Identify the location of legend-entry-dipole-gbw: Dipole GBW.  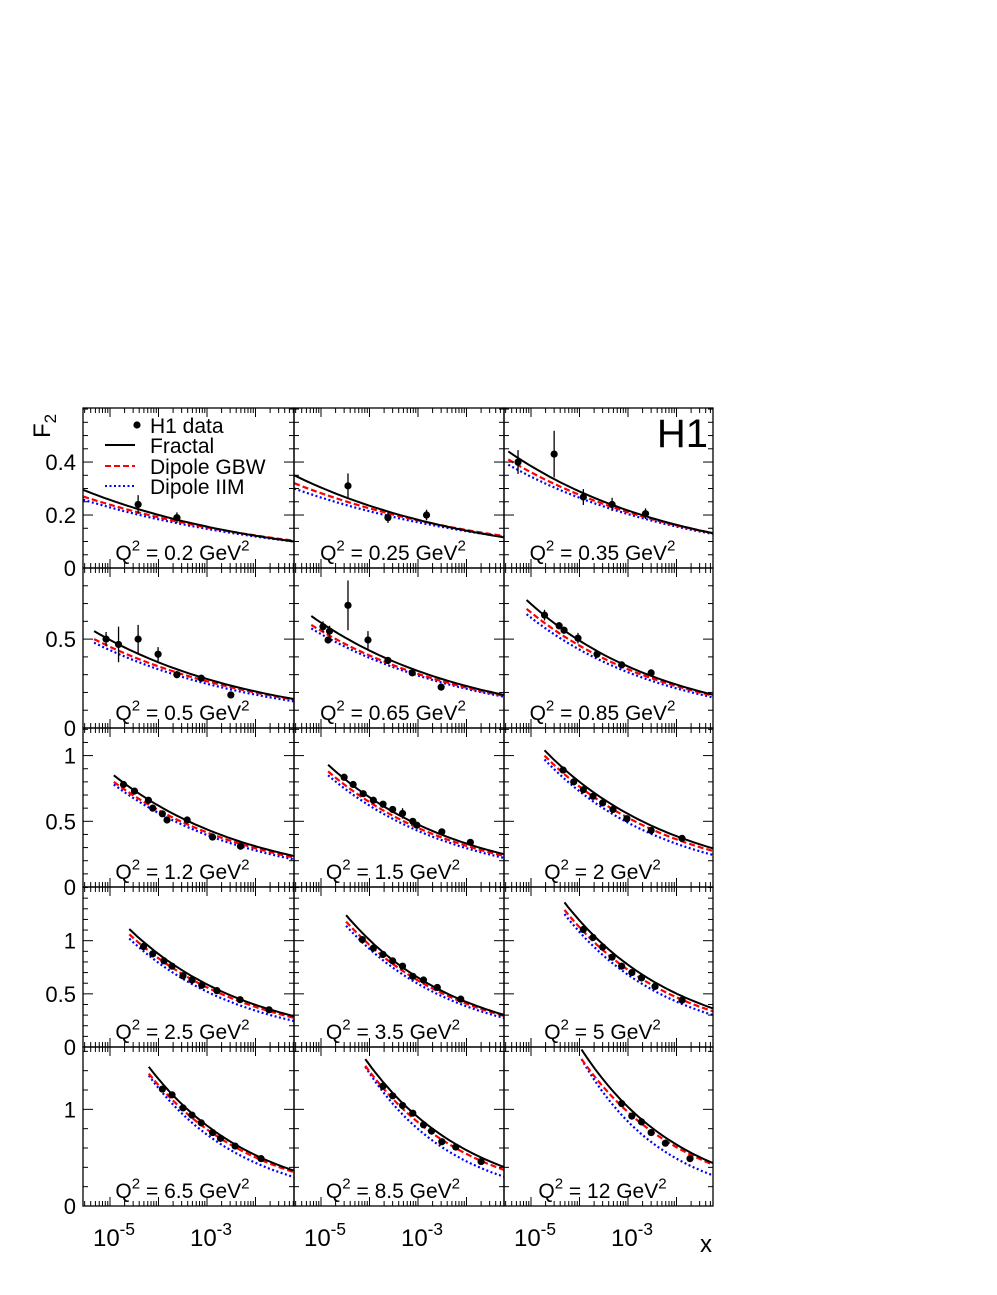
(185, 467).